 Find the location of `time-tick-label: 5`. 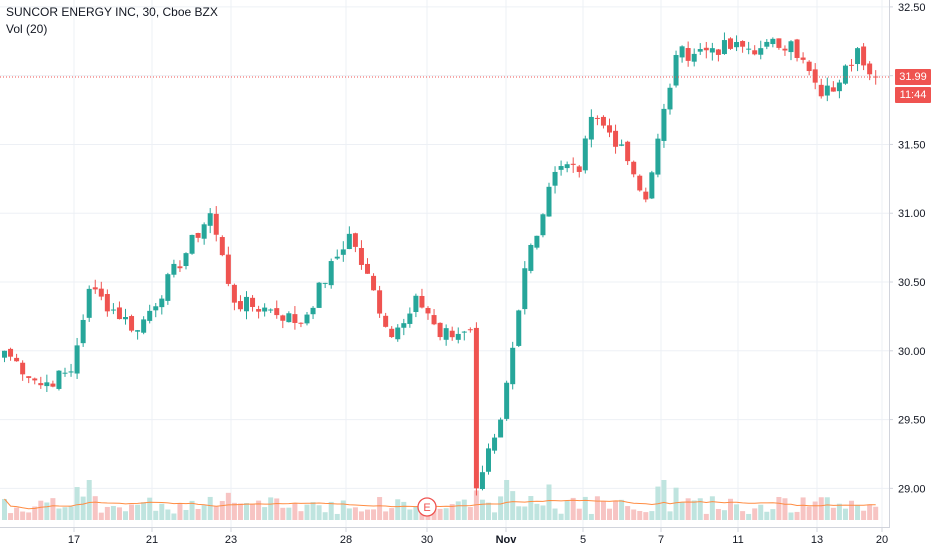

time-tick-label: 5 is located at coordinates (583, 540).